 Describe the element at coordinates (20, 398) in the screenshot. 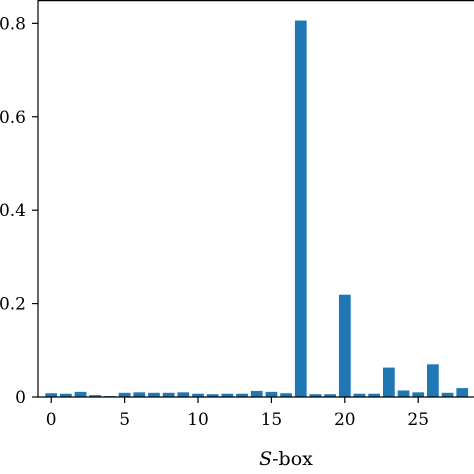

I see `y-tick-label-0: 0` at that location.